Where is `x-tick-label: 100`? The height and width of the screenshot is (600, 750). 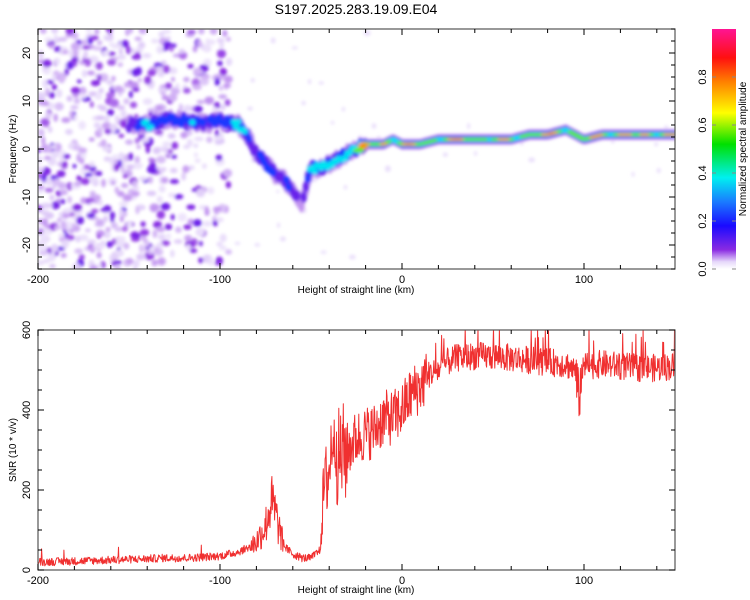 x-tick-label: 100 is located at coordinates (584, 280).